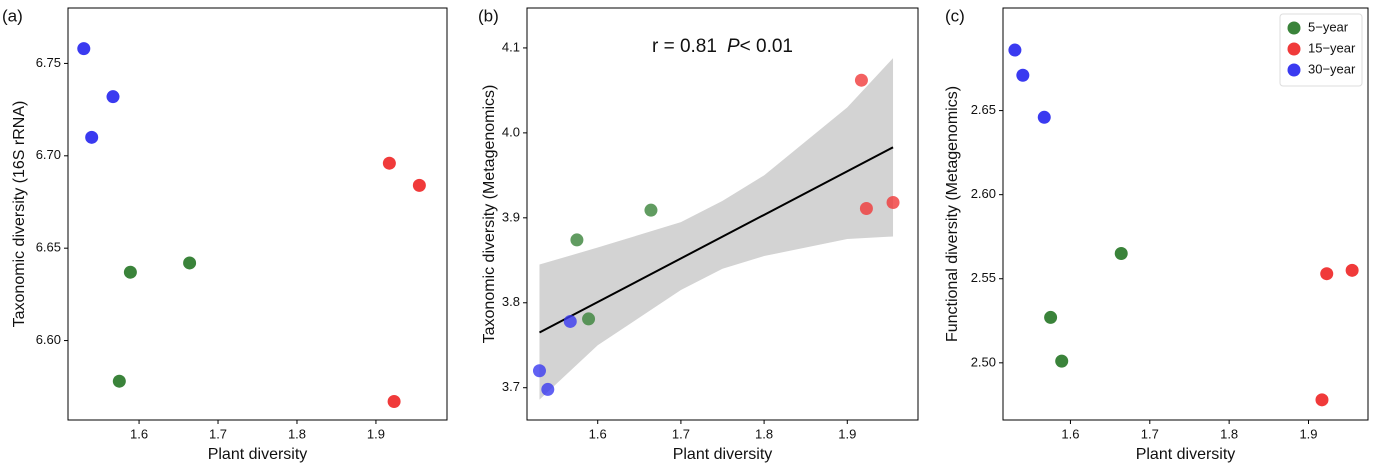 Image resolution: width=1375 pixels, height=466 pixels. I want to click on y-axis-label: Taxonomic diversity (Metagenomics), so click(489, 214).